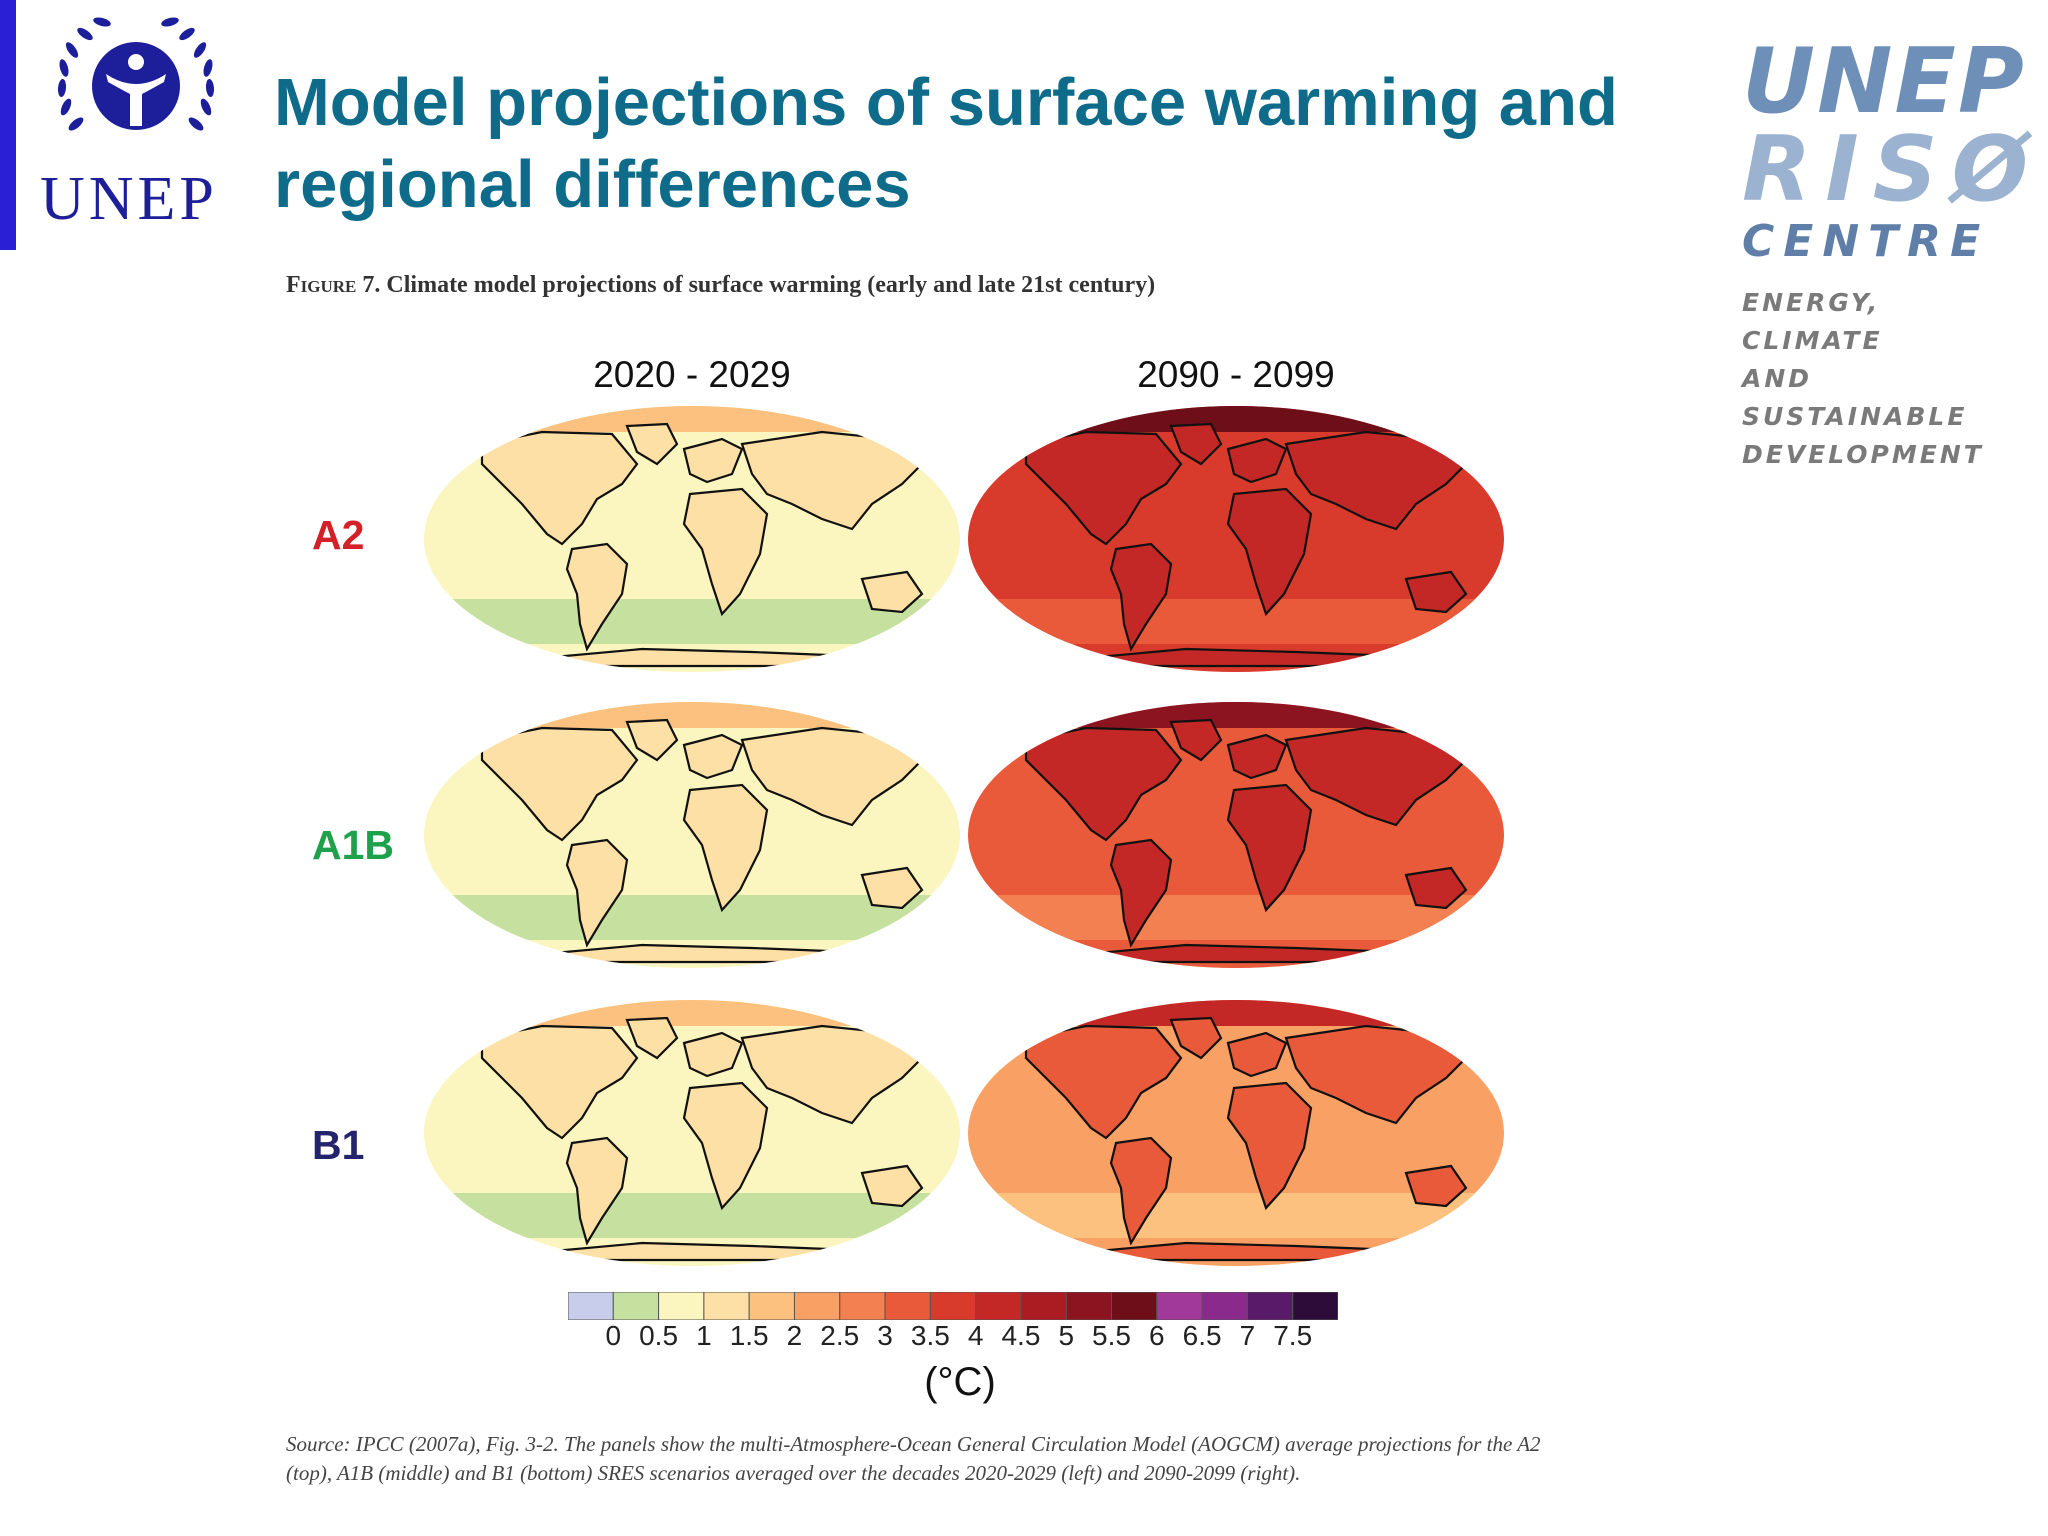 This screenshot has height=1536, width=2048. What do you see at coordinates (338, 1145) in the screenshot?
I see `row-label-b1: B1` at bounding box center [338, 1145].